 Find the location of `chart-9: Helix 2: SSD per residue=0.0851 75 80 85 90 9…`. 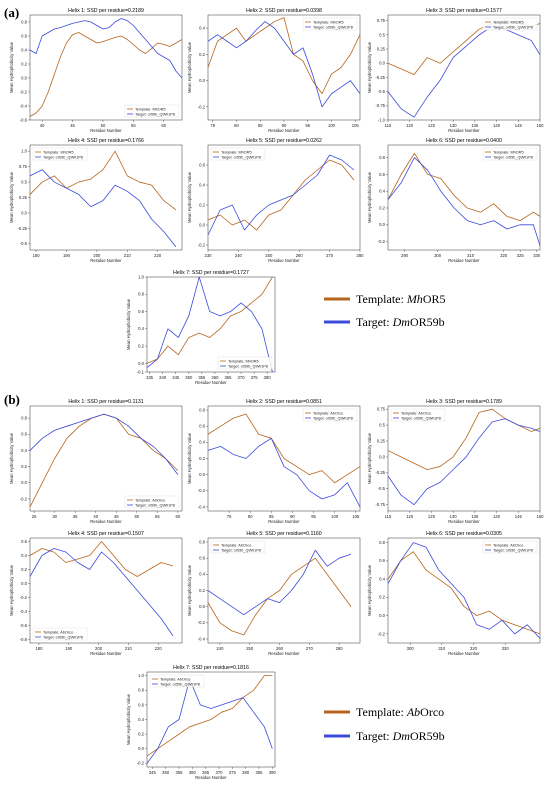

chart-9: Helix 2: SSD per residue=0.0851 75 80 85 90 9… is located at coordinates (274, 461).